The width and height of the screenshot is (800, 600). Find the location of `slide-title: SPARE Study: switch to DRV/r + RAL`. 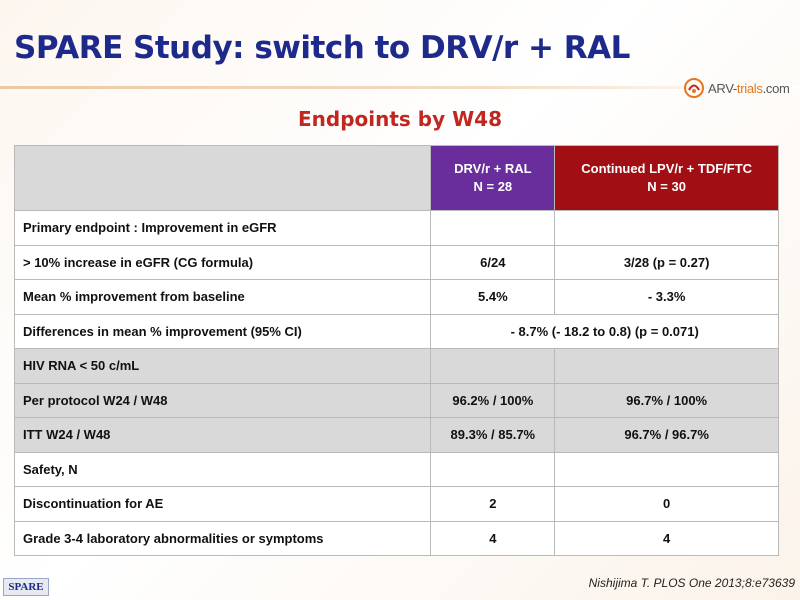

slide-title: SPARE Study: switch to DRV/r + RAL is located at coordinates (322, 48).